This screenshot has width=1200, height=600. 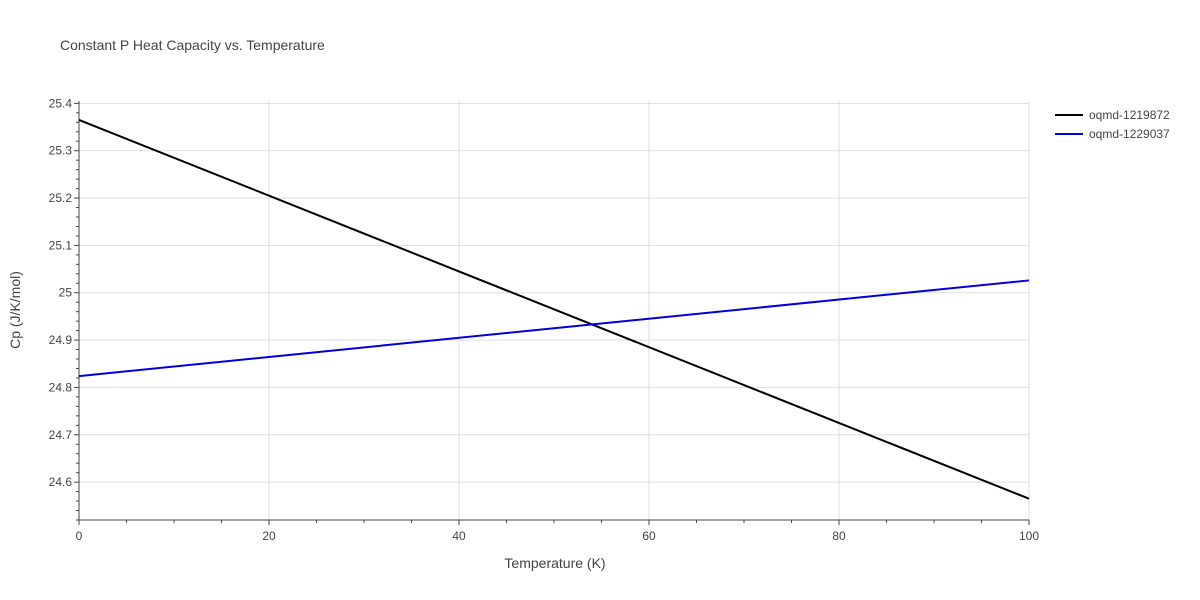 I want to click on y-tick-label: 24.9, so click(x=61, y=340).